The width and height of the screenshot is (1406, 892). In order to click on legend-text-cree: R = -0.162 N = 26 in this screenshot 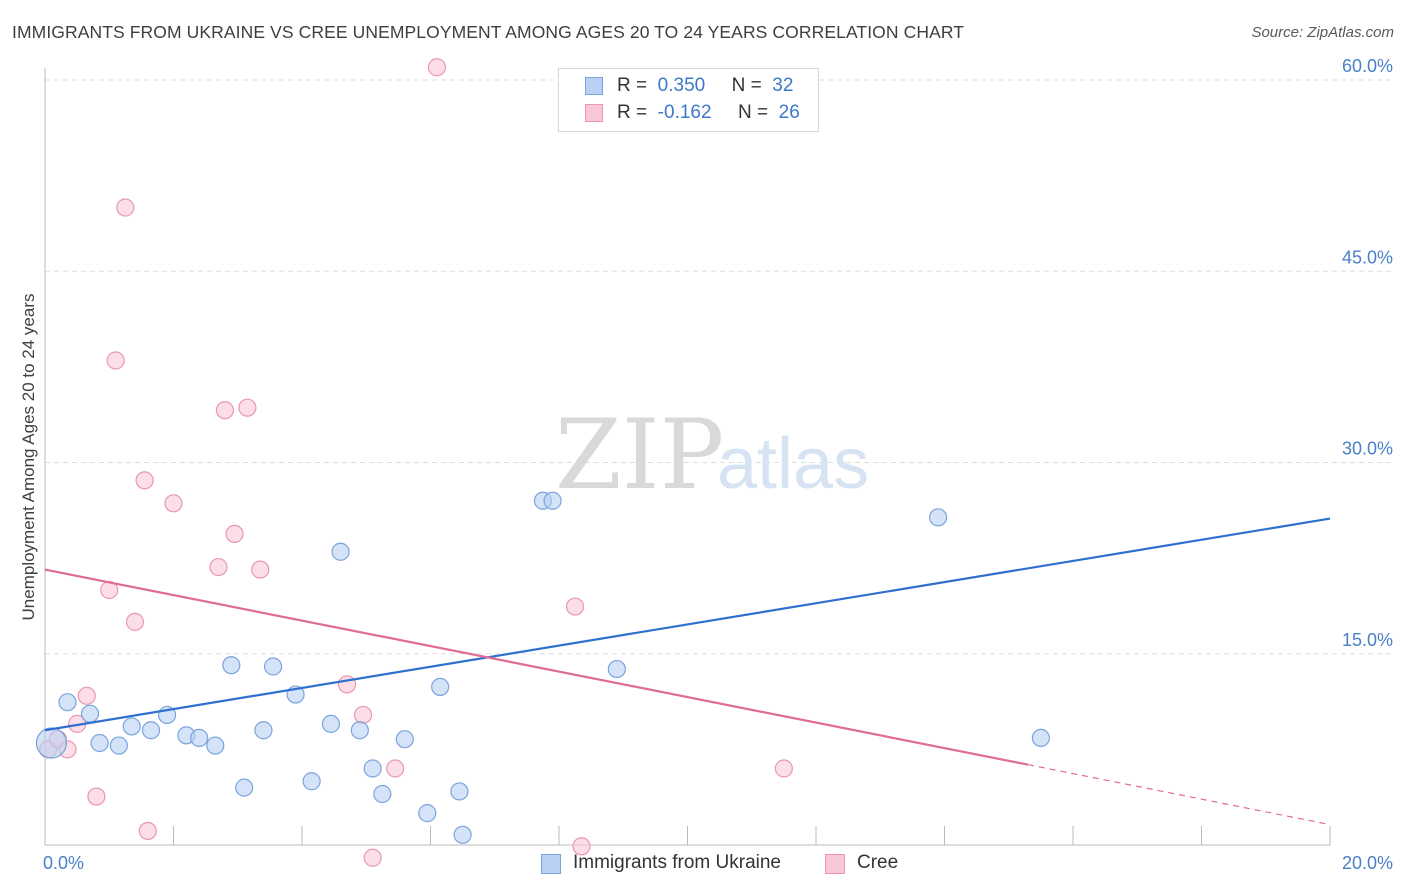, I will do `click(708, 113)`.